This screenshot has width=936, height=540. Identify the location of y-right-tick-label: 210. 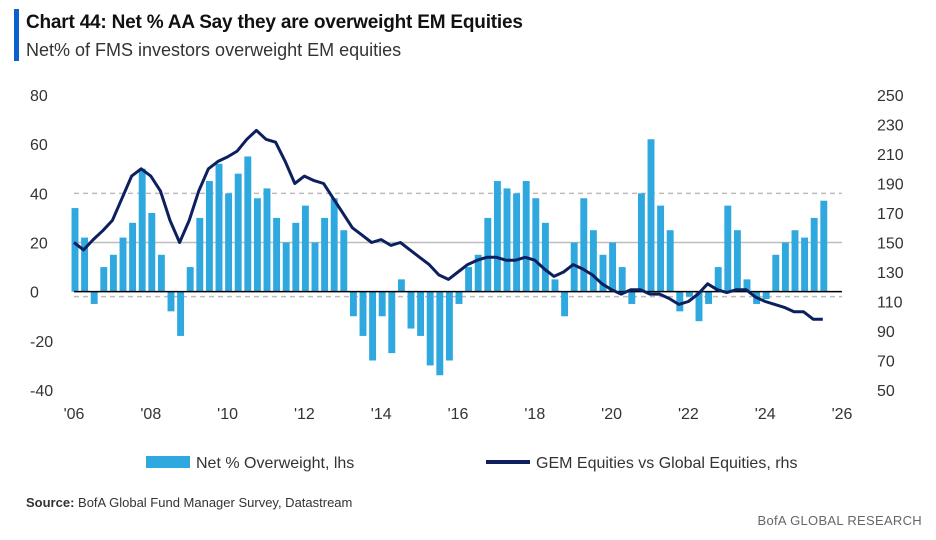
(890, 155).